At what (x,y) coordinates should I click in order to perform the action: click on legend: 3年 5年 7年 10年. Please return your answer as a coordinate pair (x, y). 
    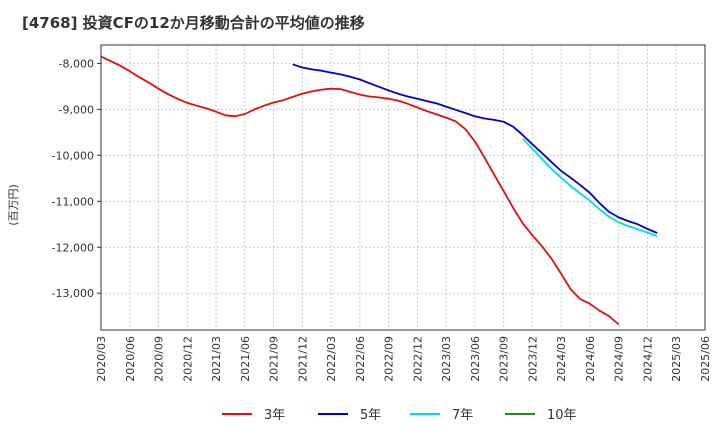
    Looking at the image, I should click on (399, 415).